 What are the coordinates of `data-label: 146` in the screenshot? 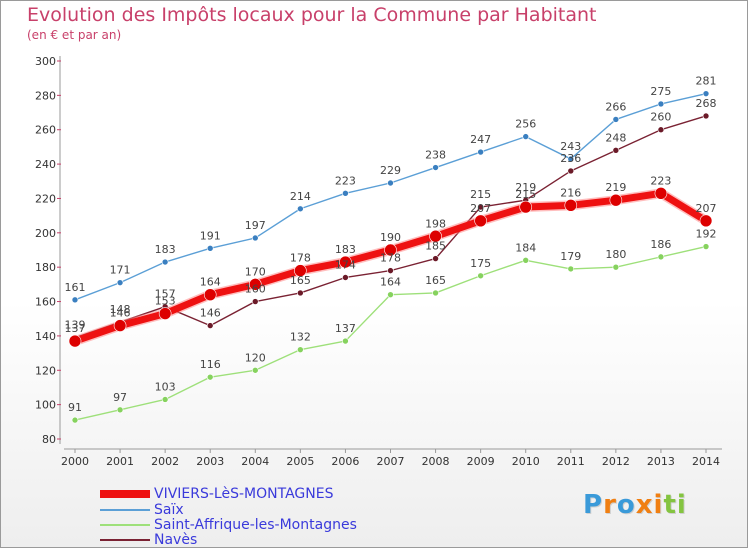 It's located at (120, 313).